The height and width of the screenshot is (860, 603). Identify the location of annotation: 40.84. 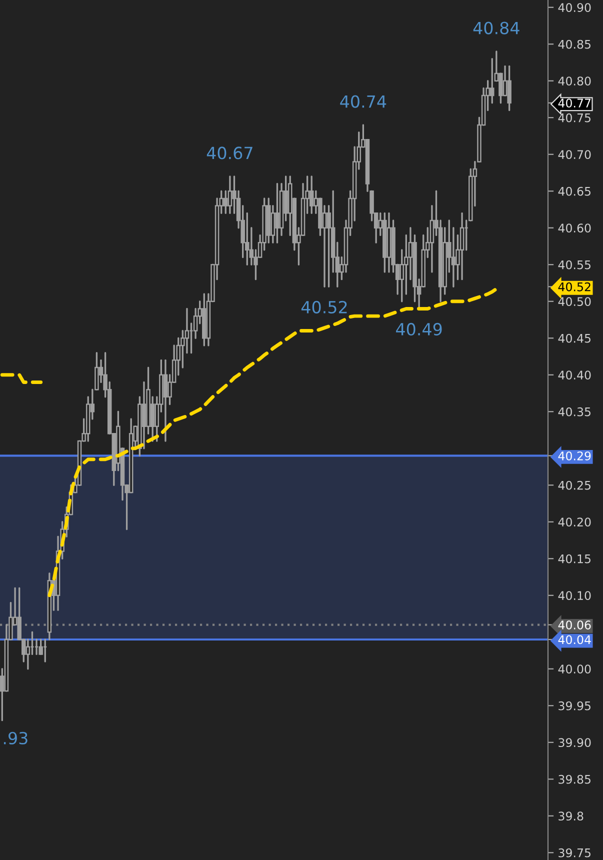
(496, 28).